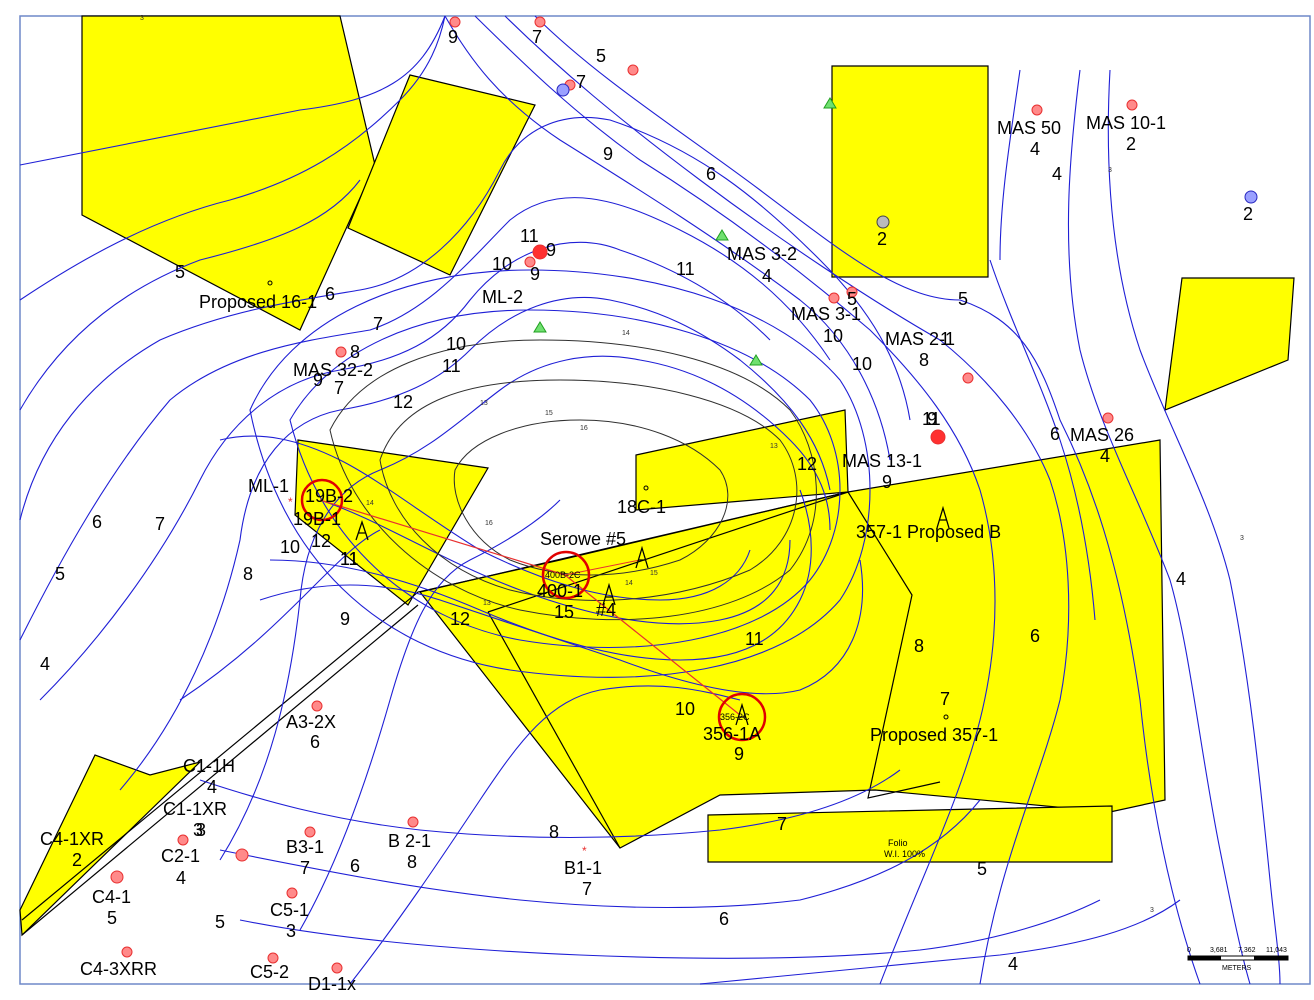 The height and width of the screenshot is (1000, 1314). Describe the element at coordinates (934, 735) in the screenshot. I see `well-label-proposed-357-1: Proposed 357-1` at that location.